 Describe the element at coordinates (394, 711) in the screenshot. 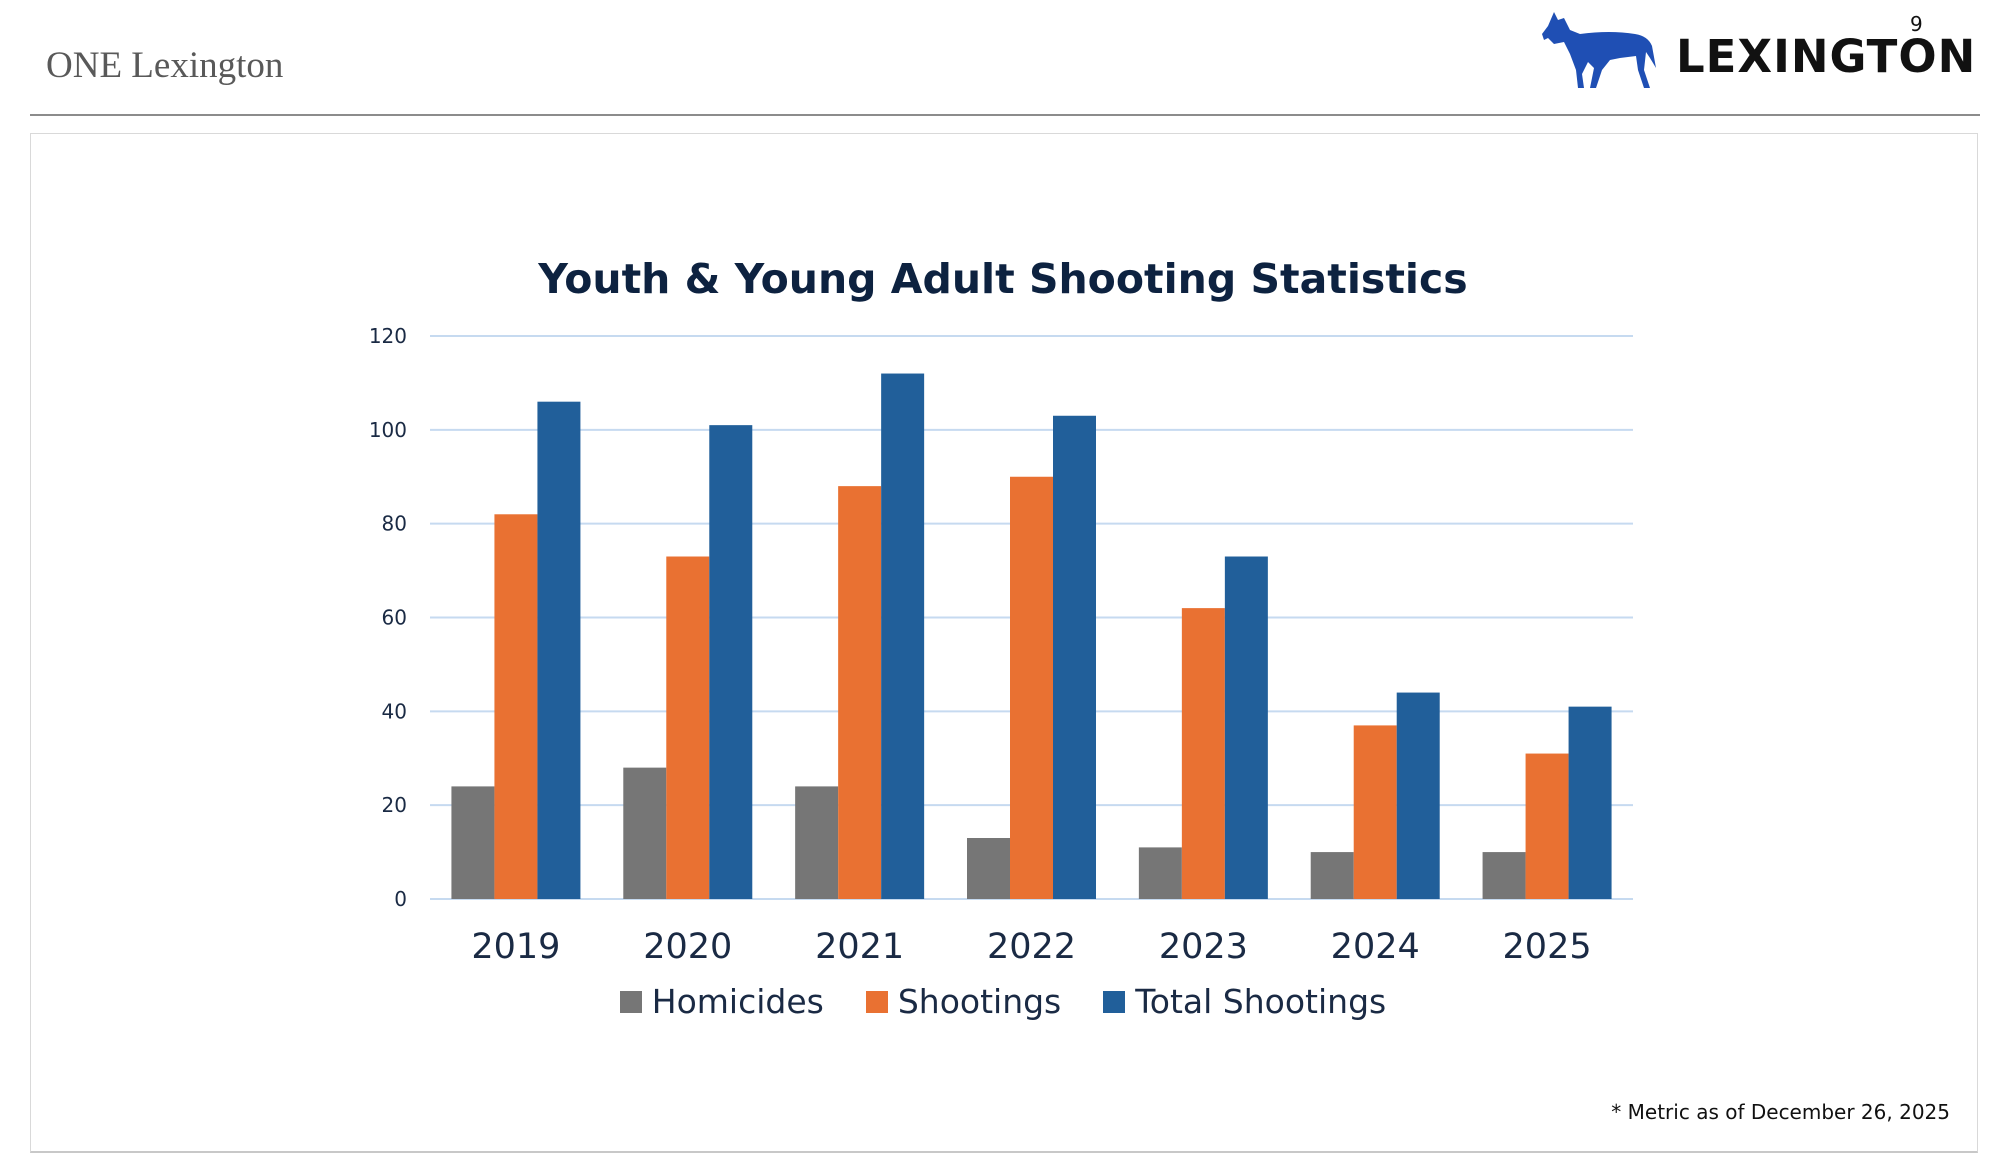

I see `y-tick-label: 40` at that location.